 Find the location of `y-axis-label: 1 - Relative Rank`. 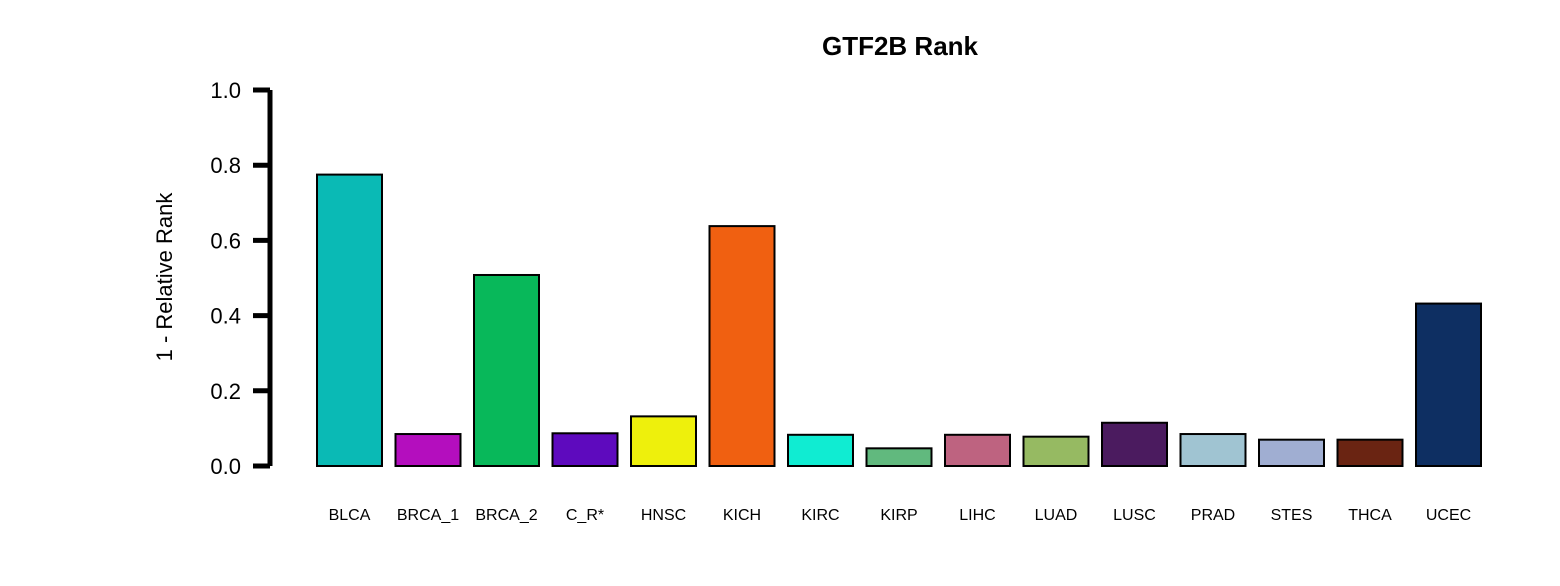

y-axis-label: 1 - Relative Rank is located at coordinates (164, 277).